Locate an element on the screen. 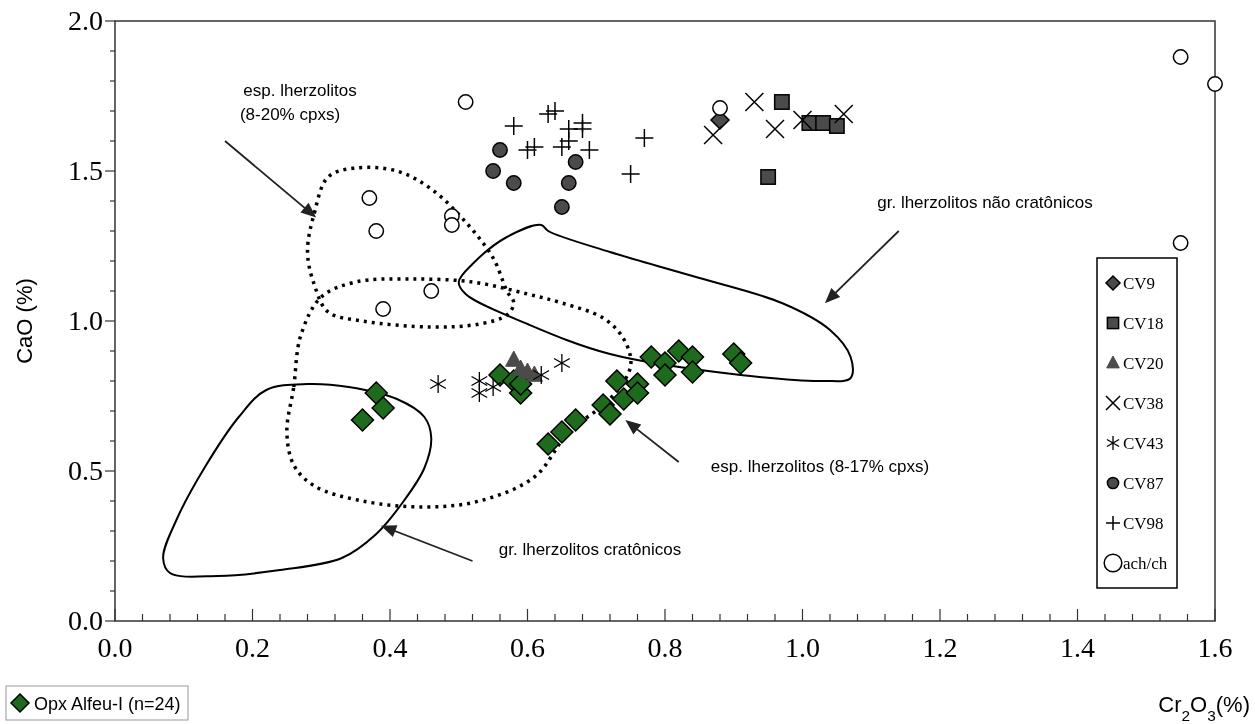 This screenshot has width=1255, height=724. x-tick-label: 0.8 is located at coordinates (665, 647).